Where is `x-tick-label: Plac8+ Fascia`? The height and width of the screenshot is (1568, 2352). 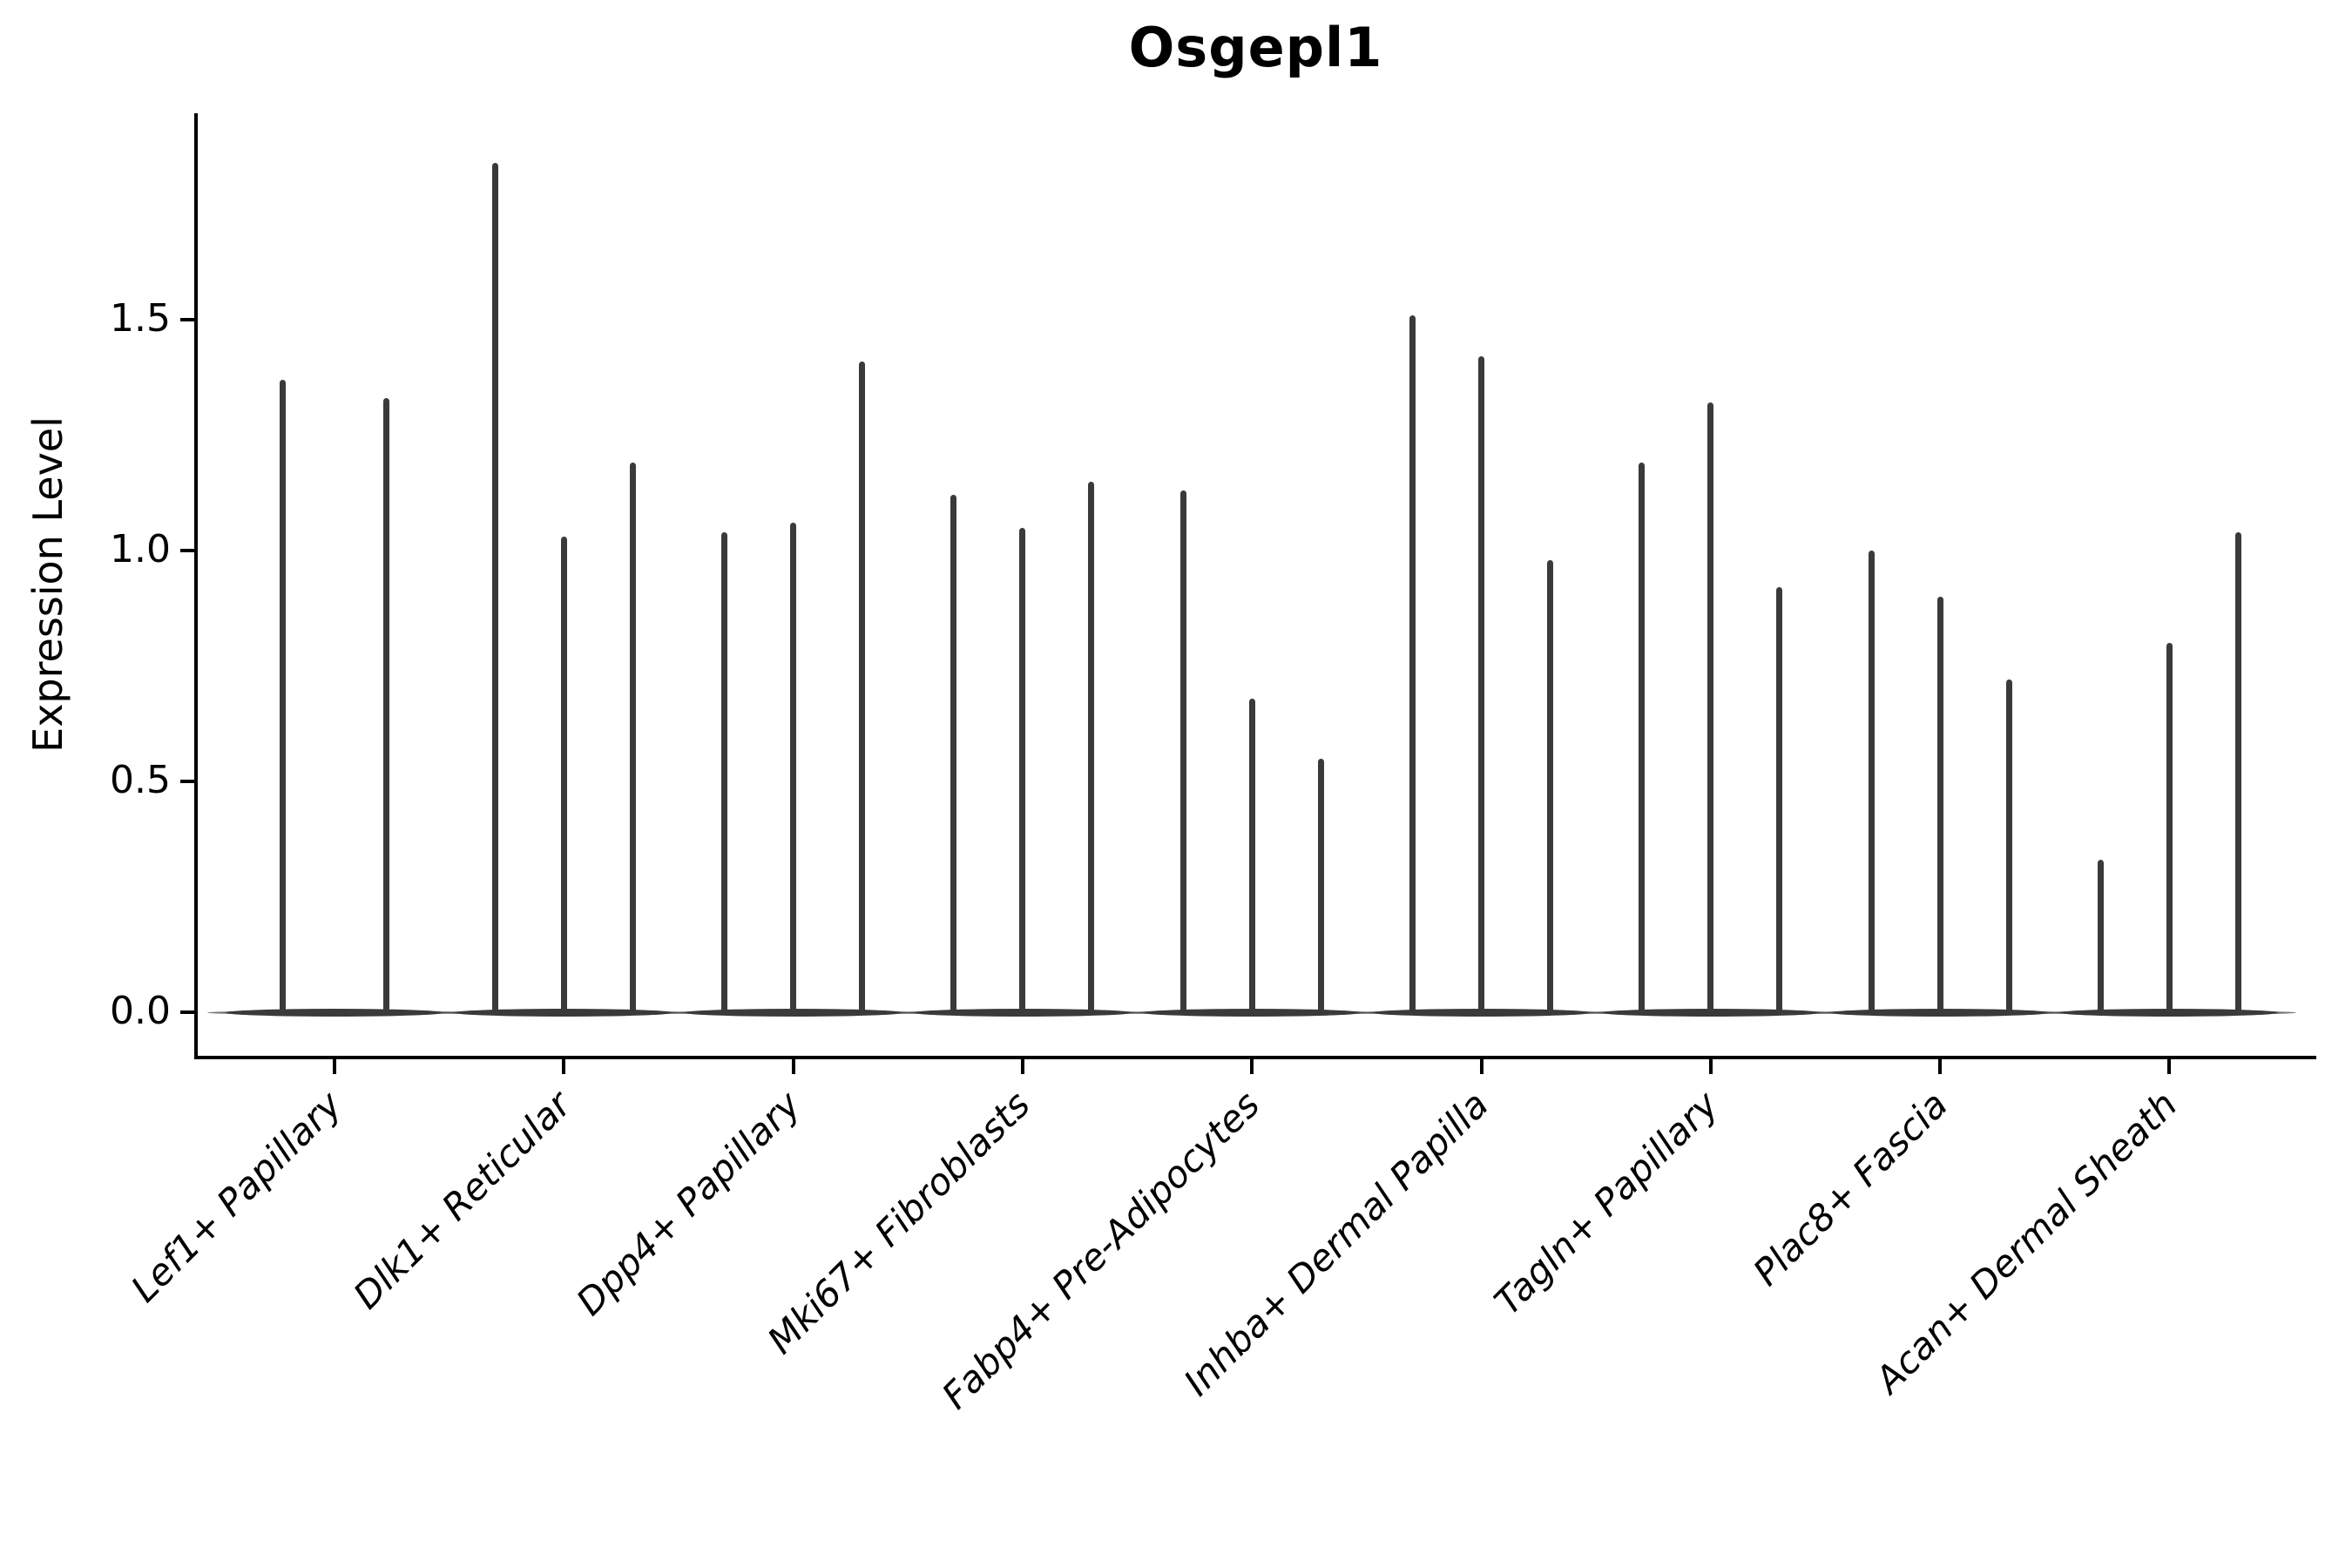
x-tick-label: Plac8+ Fascia is located at coordinates (1850, 1188).